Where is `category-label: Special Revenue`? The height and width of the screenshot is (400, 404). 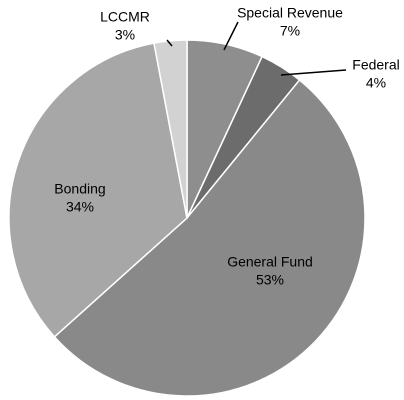 category-label: Special Revenue is located at coordinates (290, 13).